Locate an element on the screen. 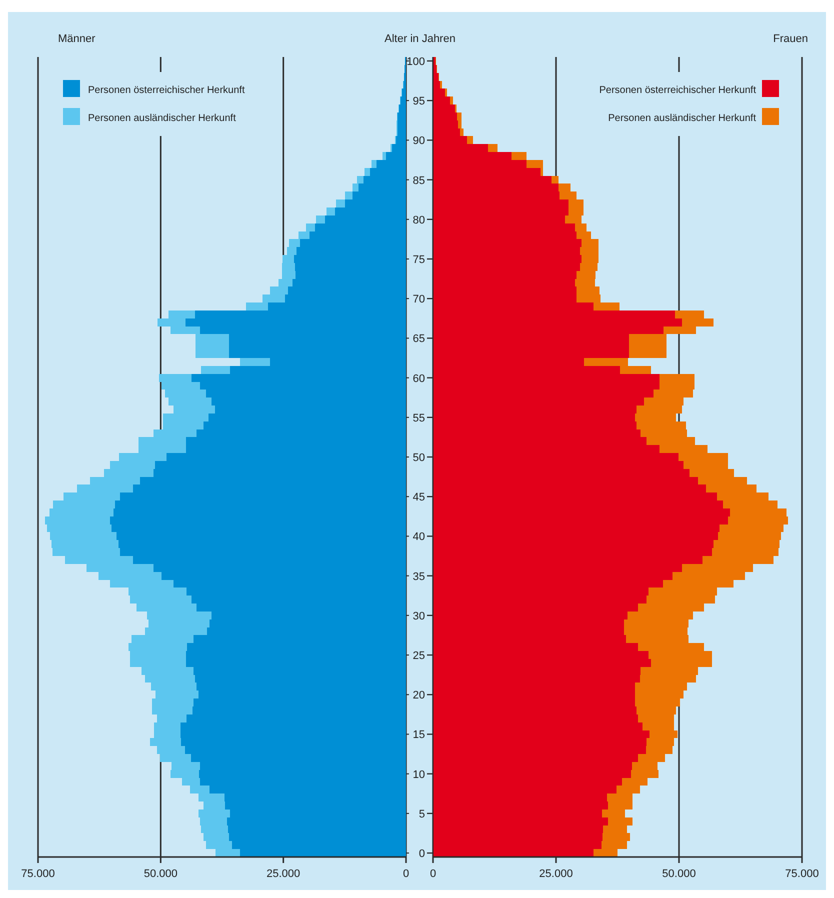 The image size is (834, 898). y-tick-label: 70 is located at coordinates (418, 300).